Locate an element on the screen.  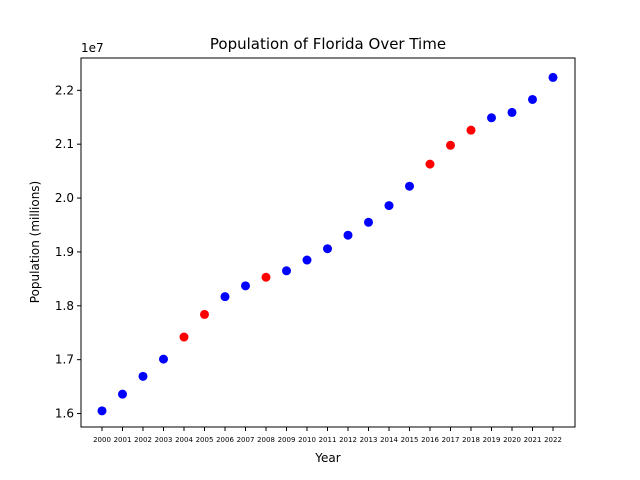
x-tick-label: 2022 is located at coordinates (553, 440).